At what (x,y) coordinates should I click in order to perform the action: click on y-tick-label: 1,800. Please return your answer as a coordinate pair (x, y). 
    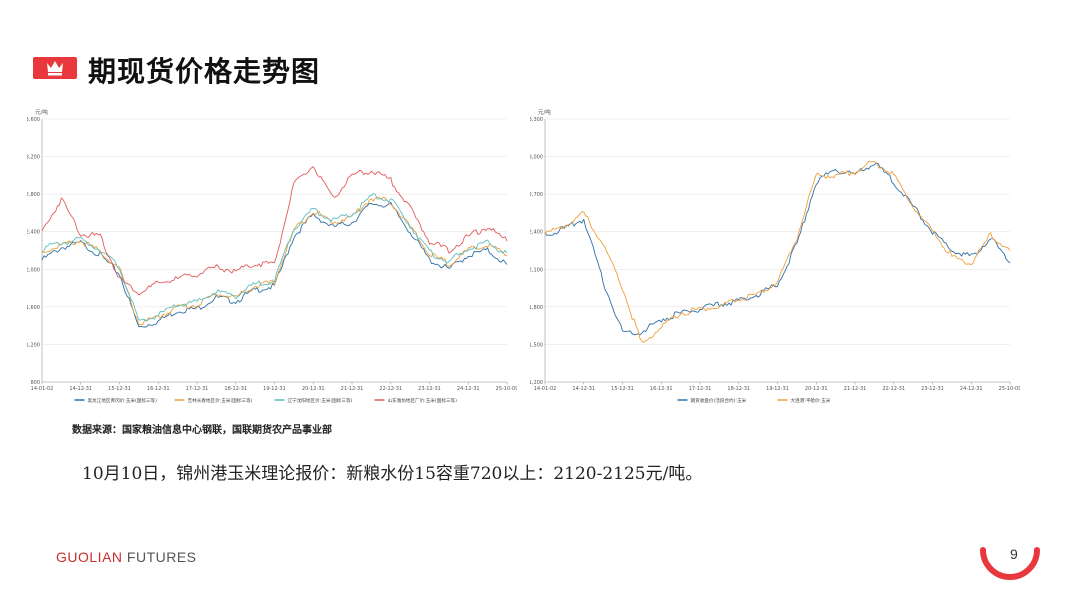
    Looking at the image, I should click on (536, 308).